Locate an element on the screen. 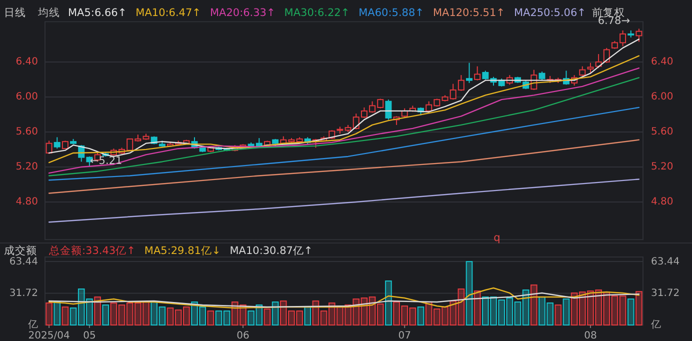 Image resolution: width=692 pixels, height=341 pixels. text: MA30:6.22↑ is located at coordinates (317, 12).